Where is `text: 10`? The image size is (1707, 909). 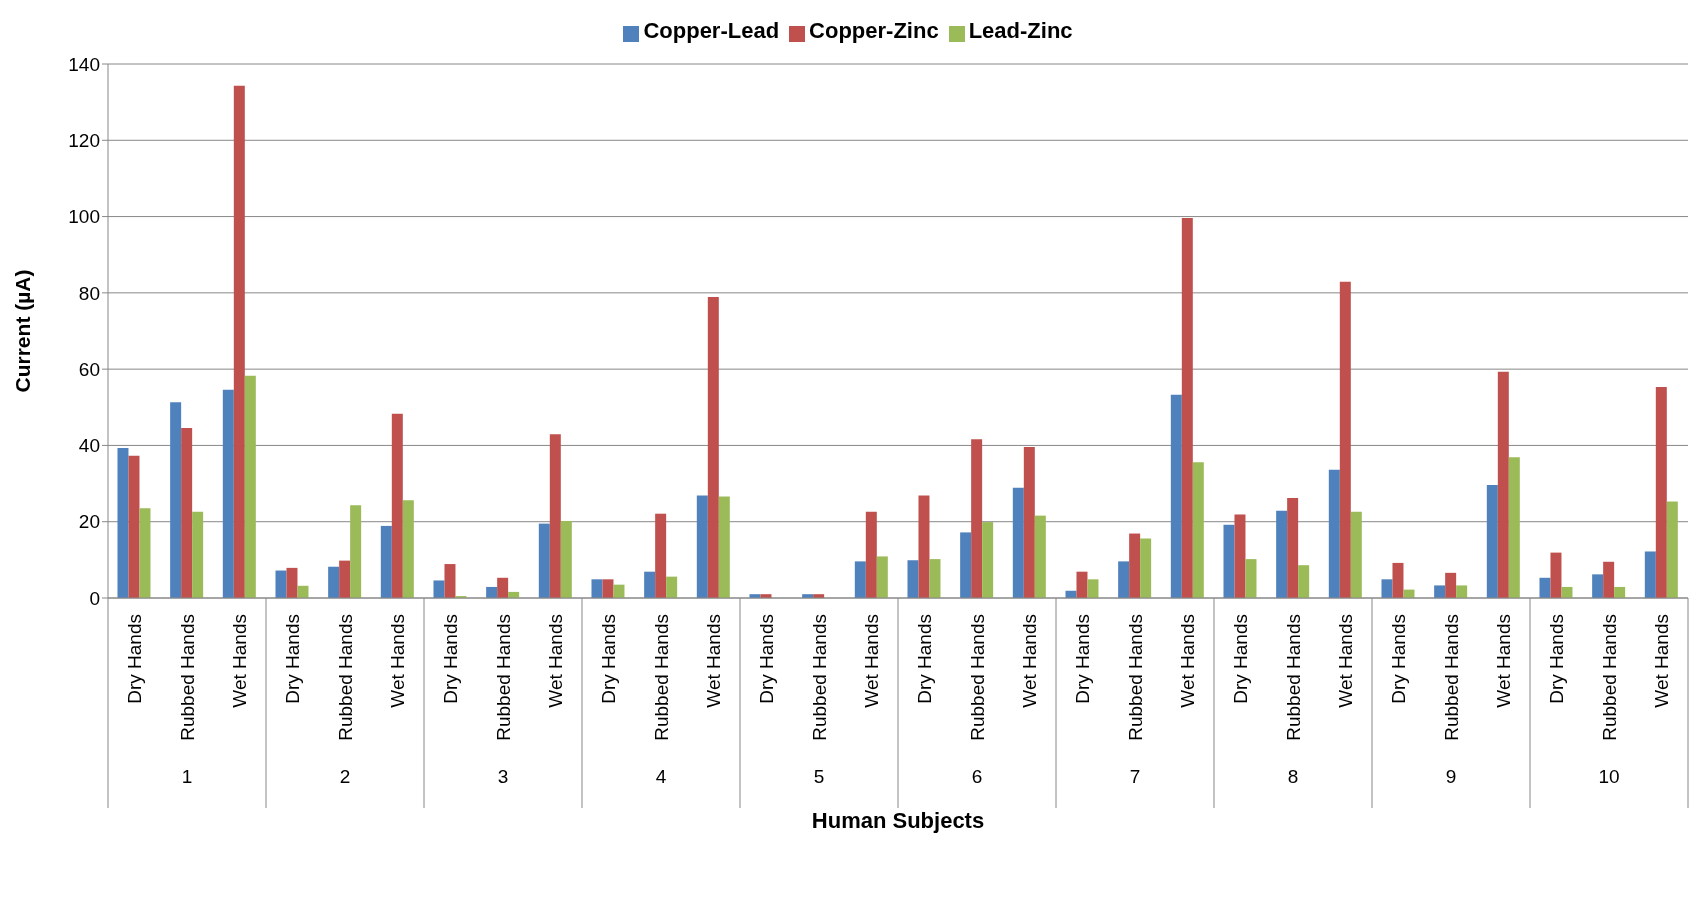
text: 10 is located at coordinates (1609, 777).